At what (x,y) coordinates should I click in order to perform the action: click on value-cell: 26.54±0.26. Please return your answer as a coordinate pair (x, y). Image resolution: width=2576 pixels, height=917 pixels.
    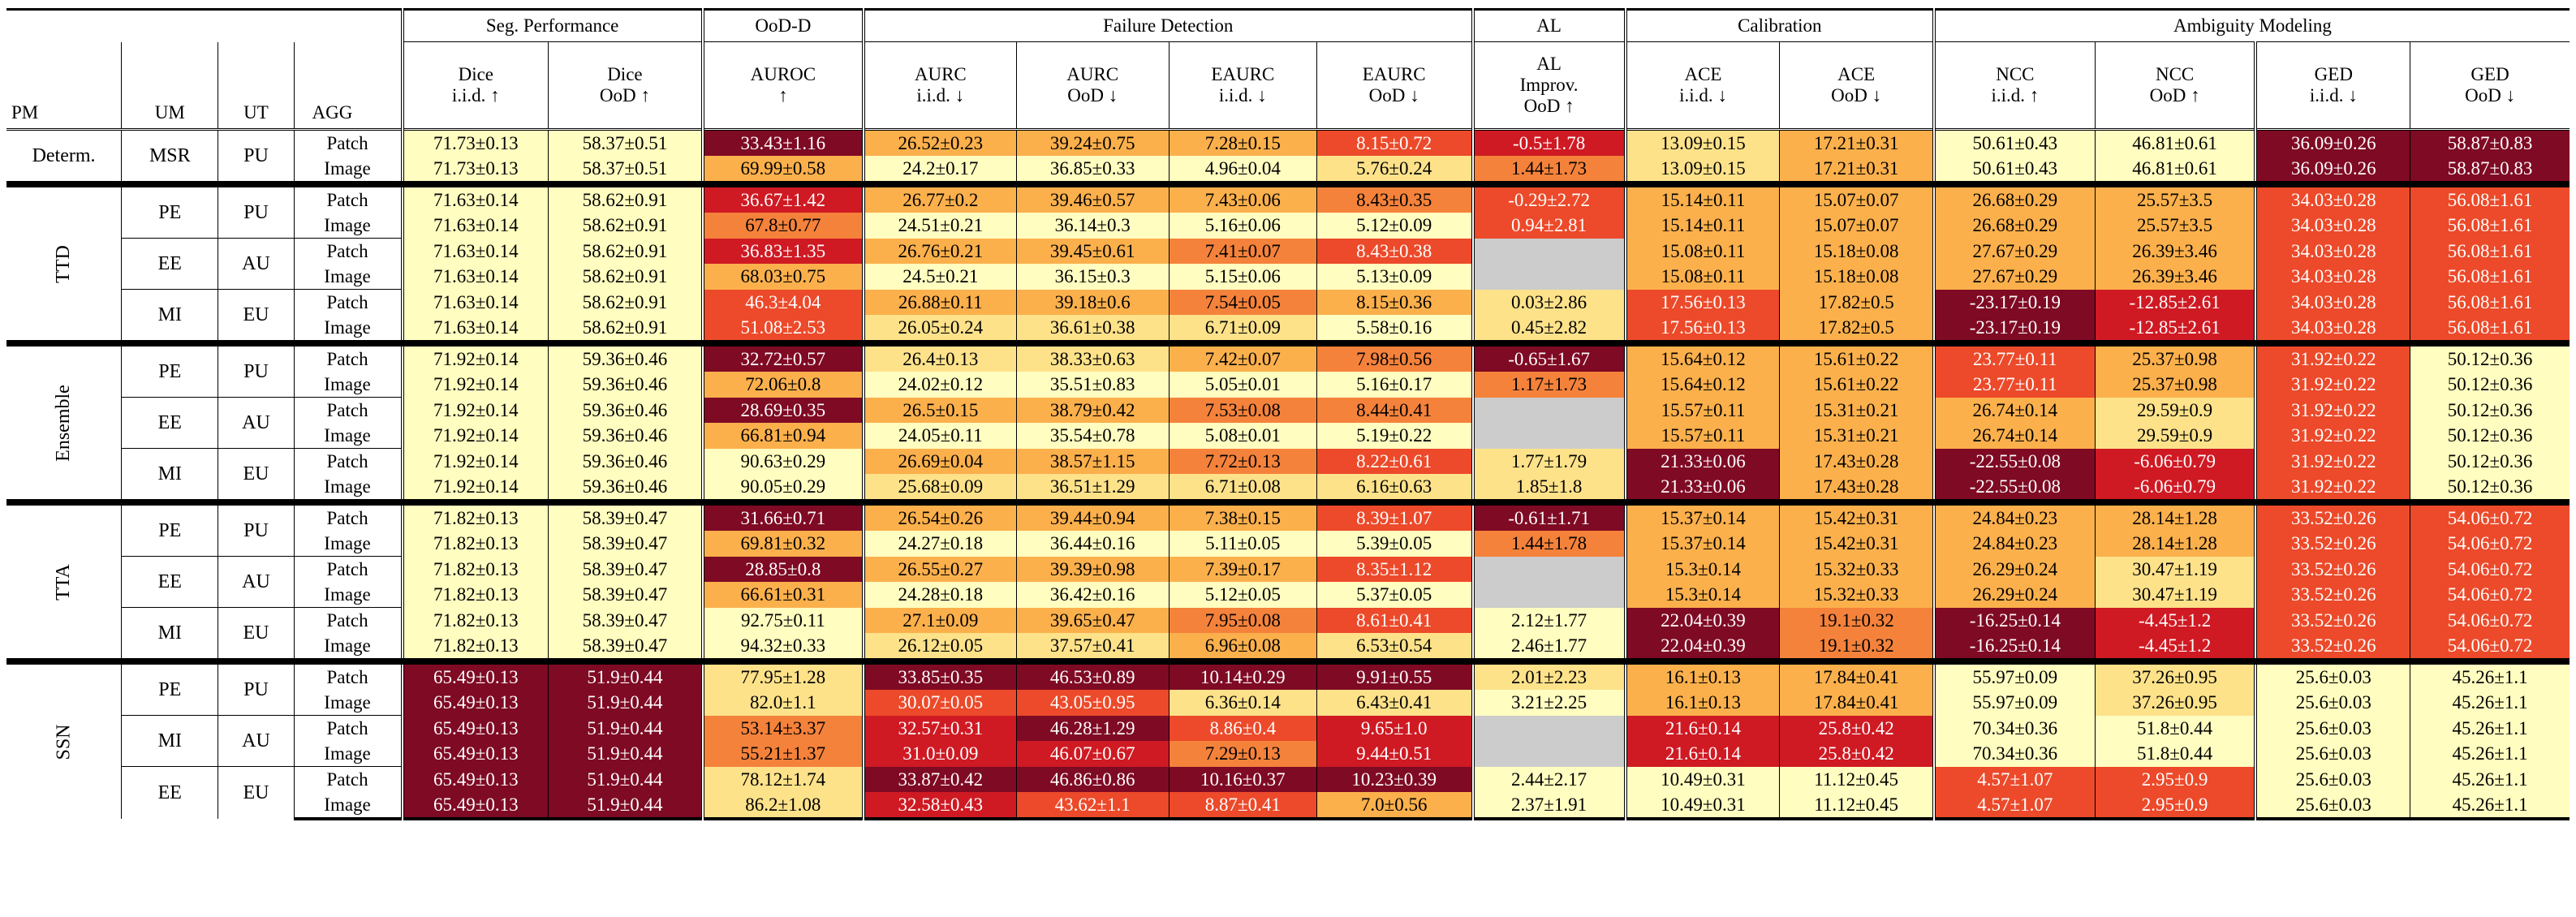
    Looking at the image, I should click on (939, 515).